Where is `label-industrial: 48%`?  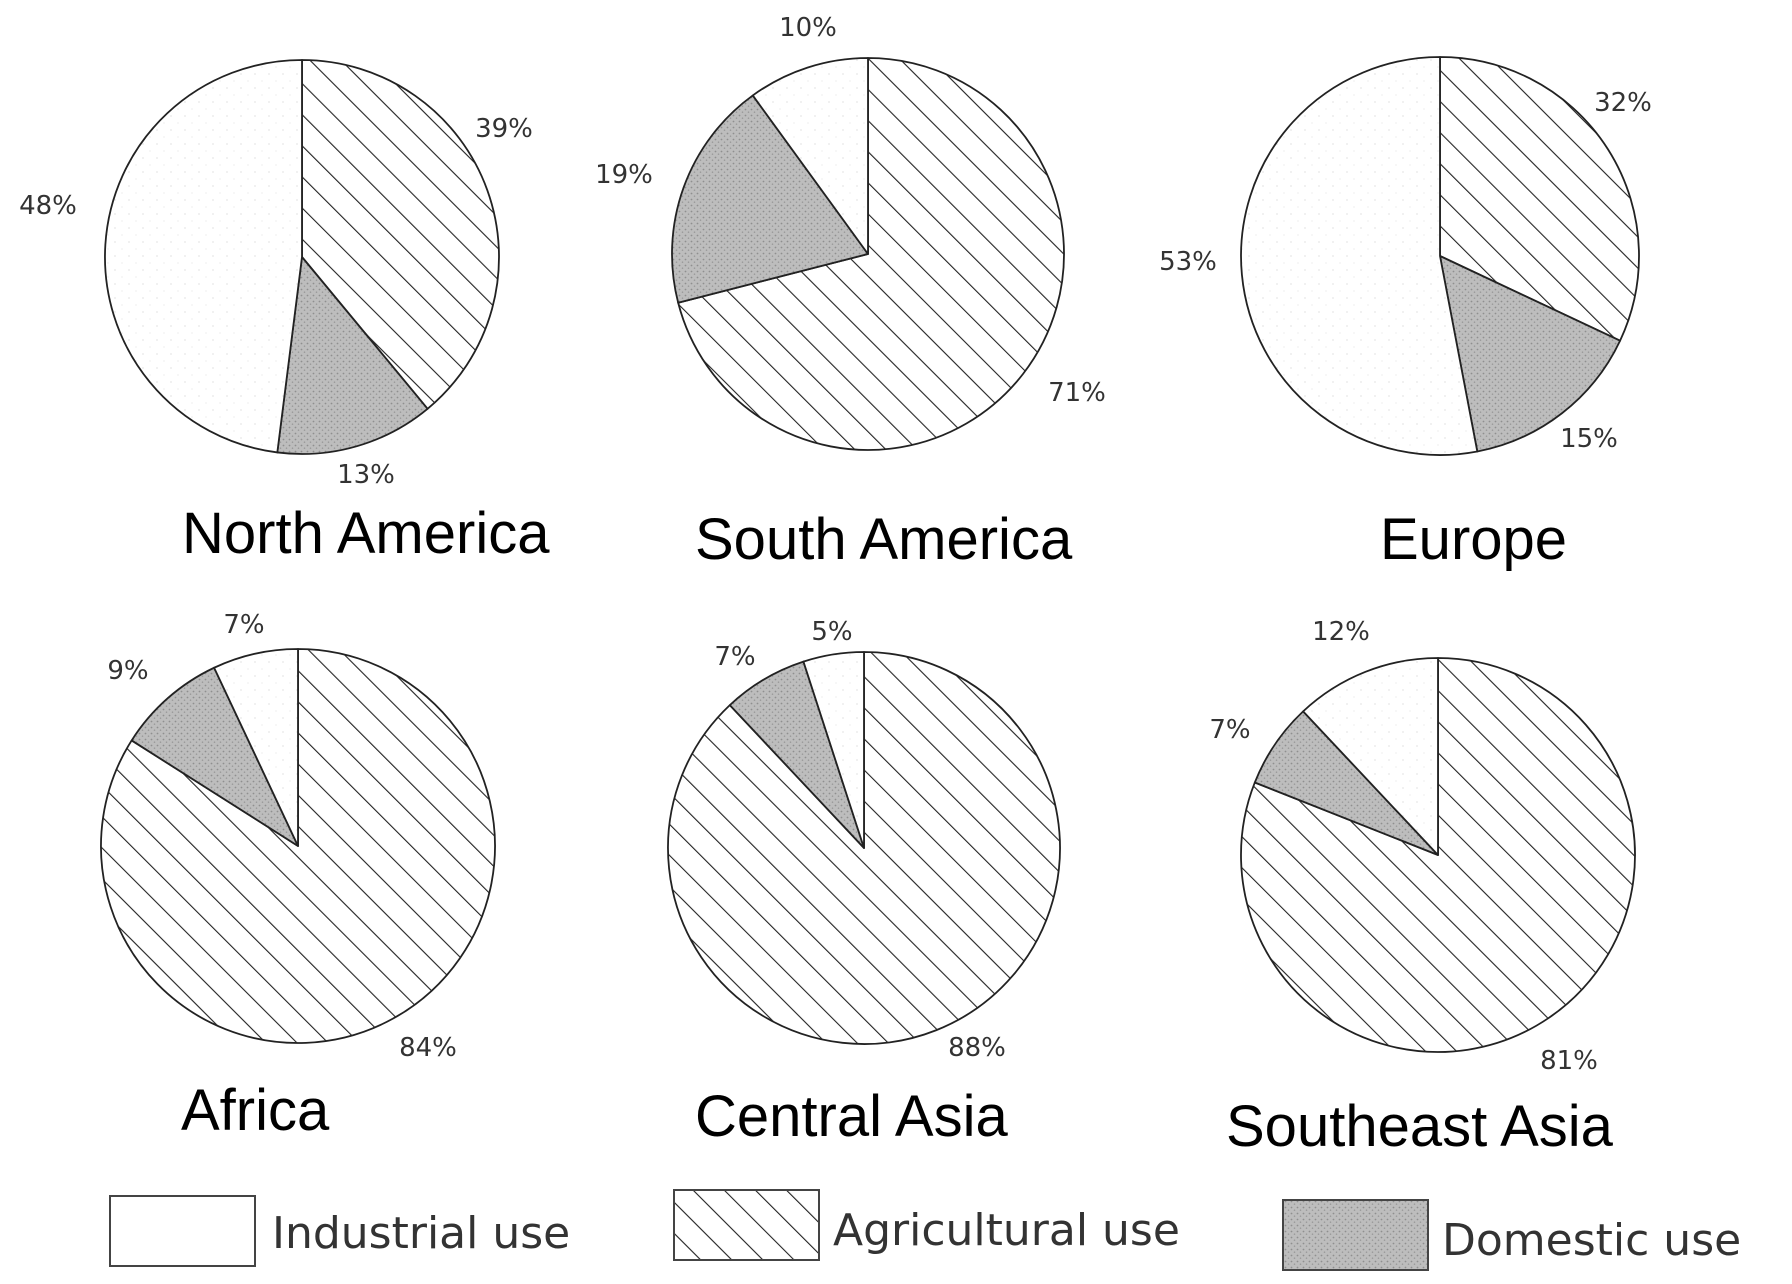 label-industrial: 48% is located at coordinates (48, 206).